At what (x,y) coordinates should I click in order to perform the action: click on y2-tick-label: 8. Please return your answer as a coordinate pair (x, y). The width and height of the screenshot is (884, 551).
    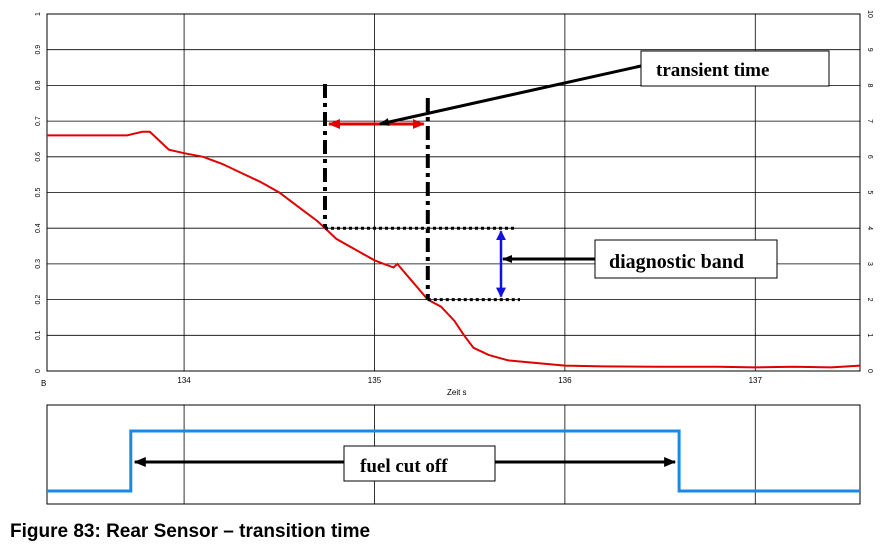
    Looking at the image, I should click on (869, 85).